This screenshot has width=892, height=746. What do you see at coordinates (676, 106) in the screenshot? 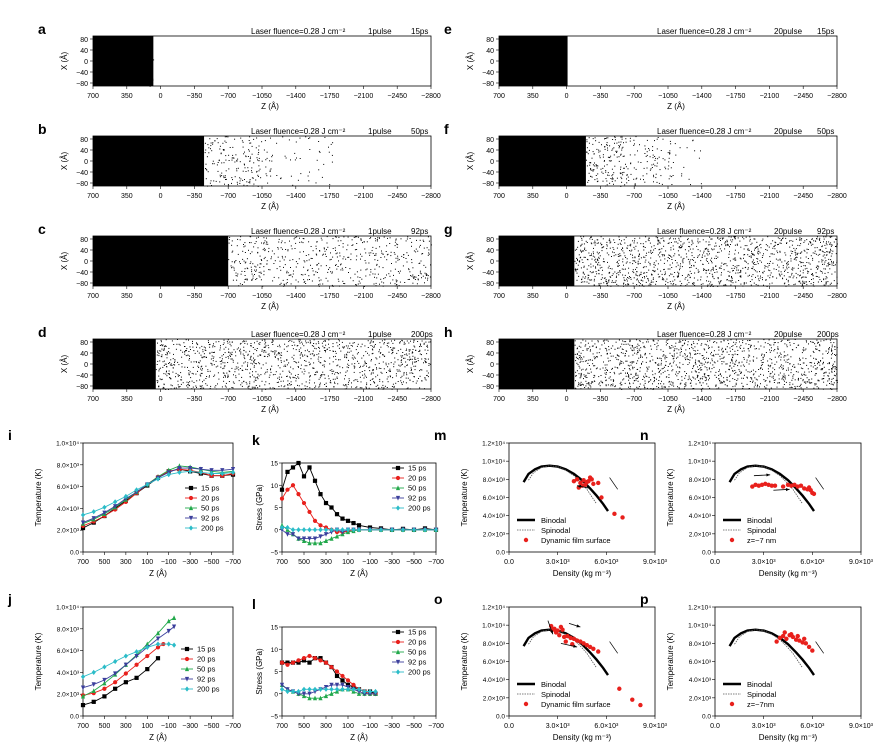
I see `md-xlabel: Z (Å)` at bounding box center [676, 106].